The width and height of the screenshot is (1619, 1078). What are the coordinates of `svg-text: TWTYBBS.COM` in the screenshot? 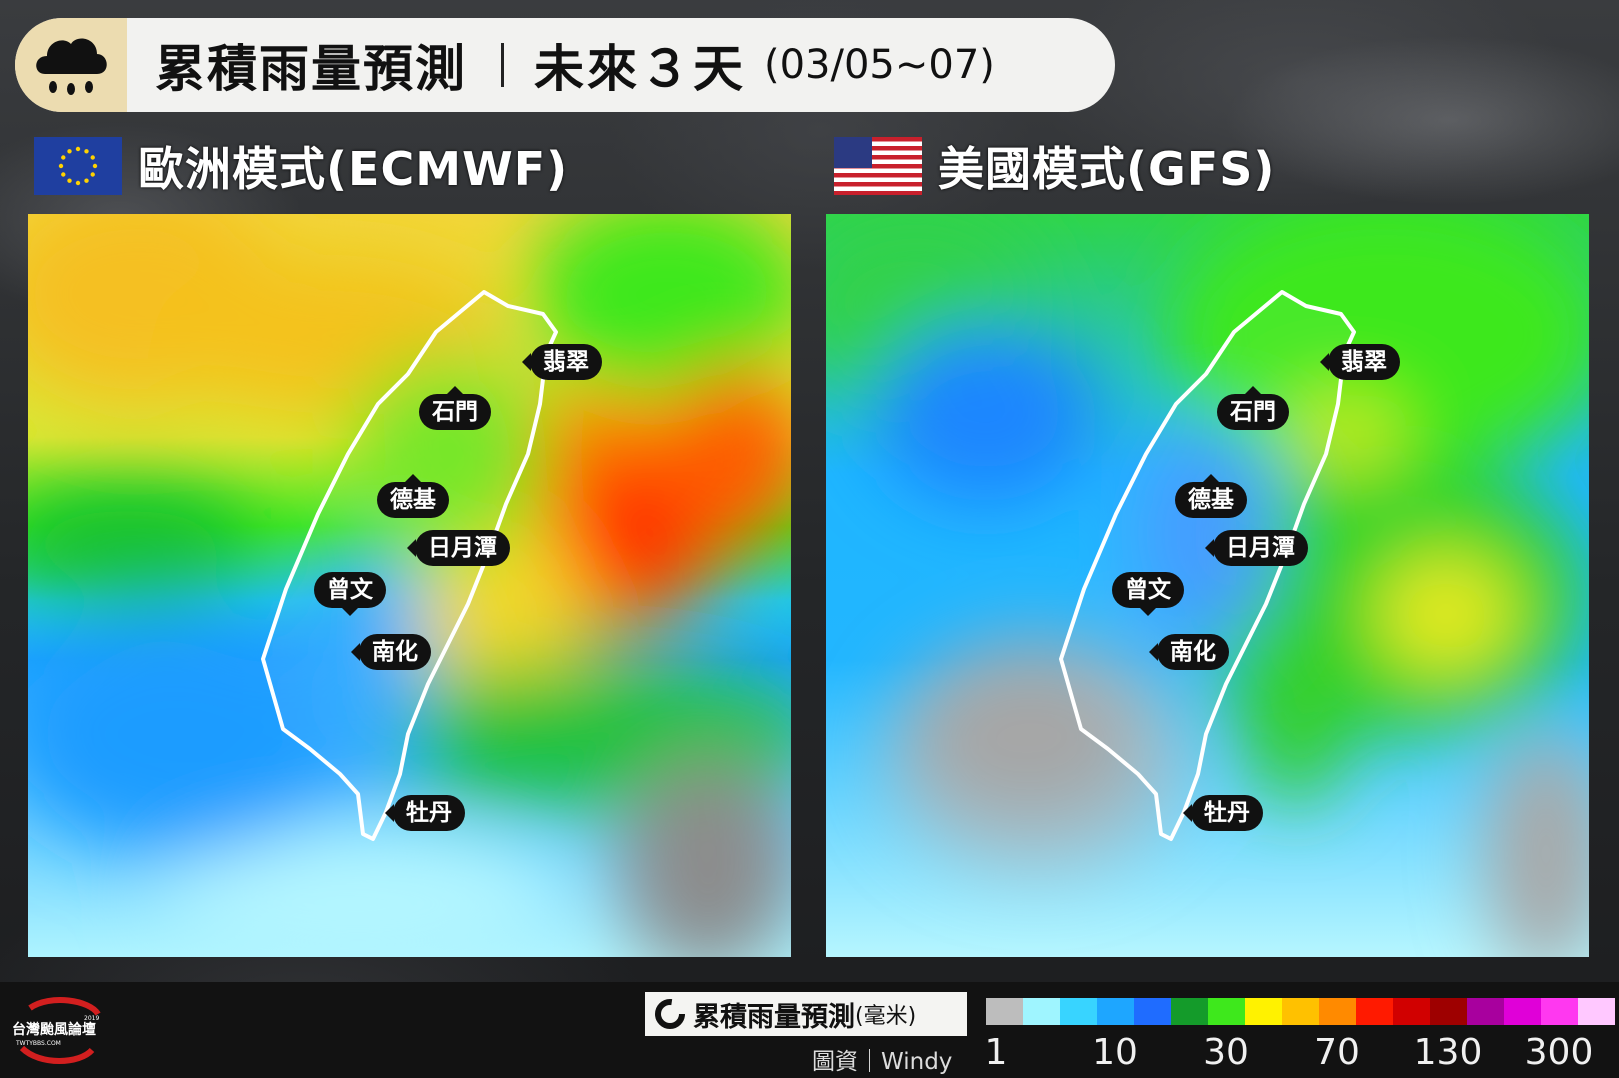 It's located at (38, 1043).